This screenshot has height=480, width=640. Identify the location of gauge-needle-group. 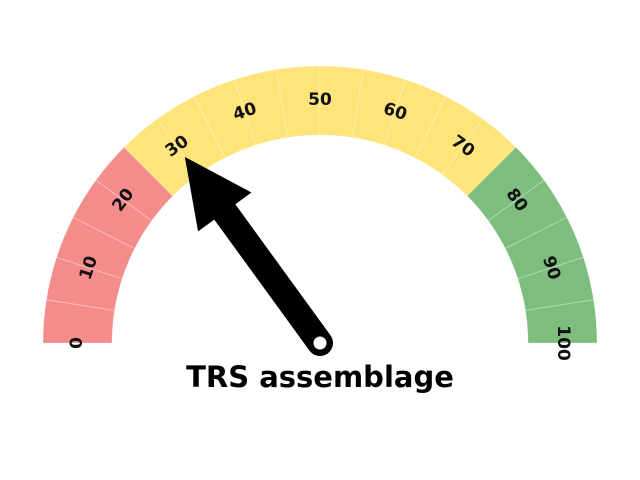
(258, 256).